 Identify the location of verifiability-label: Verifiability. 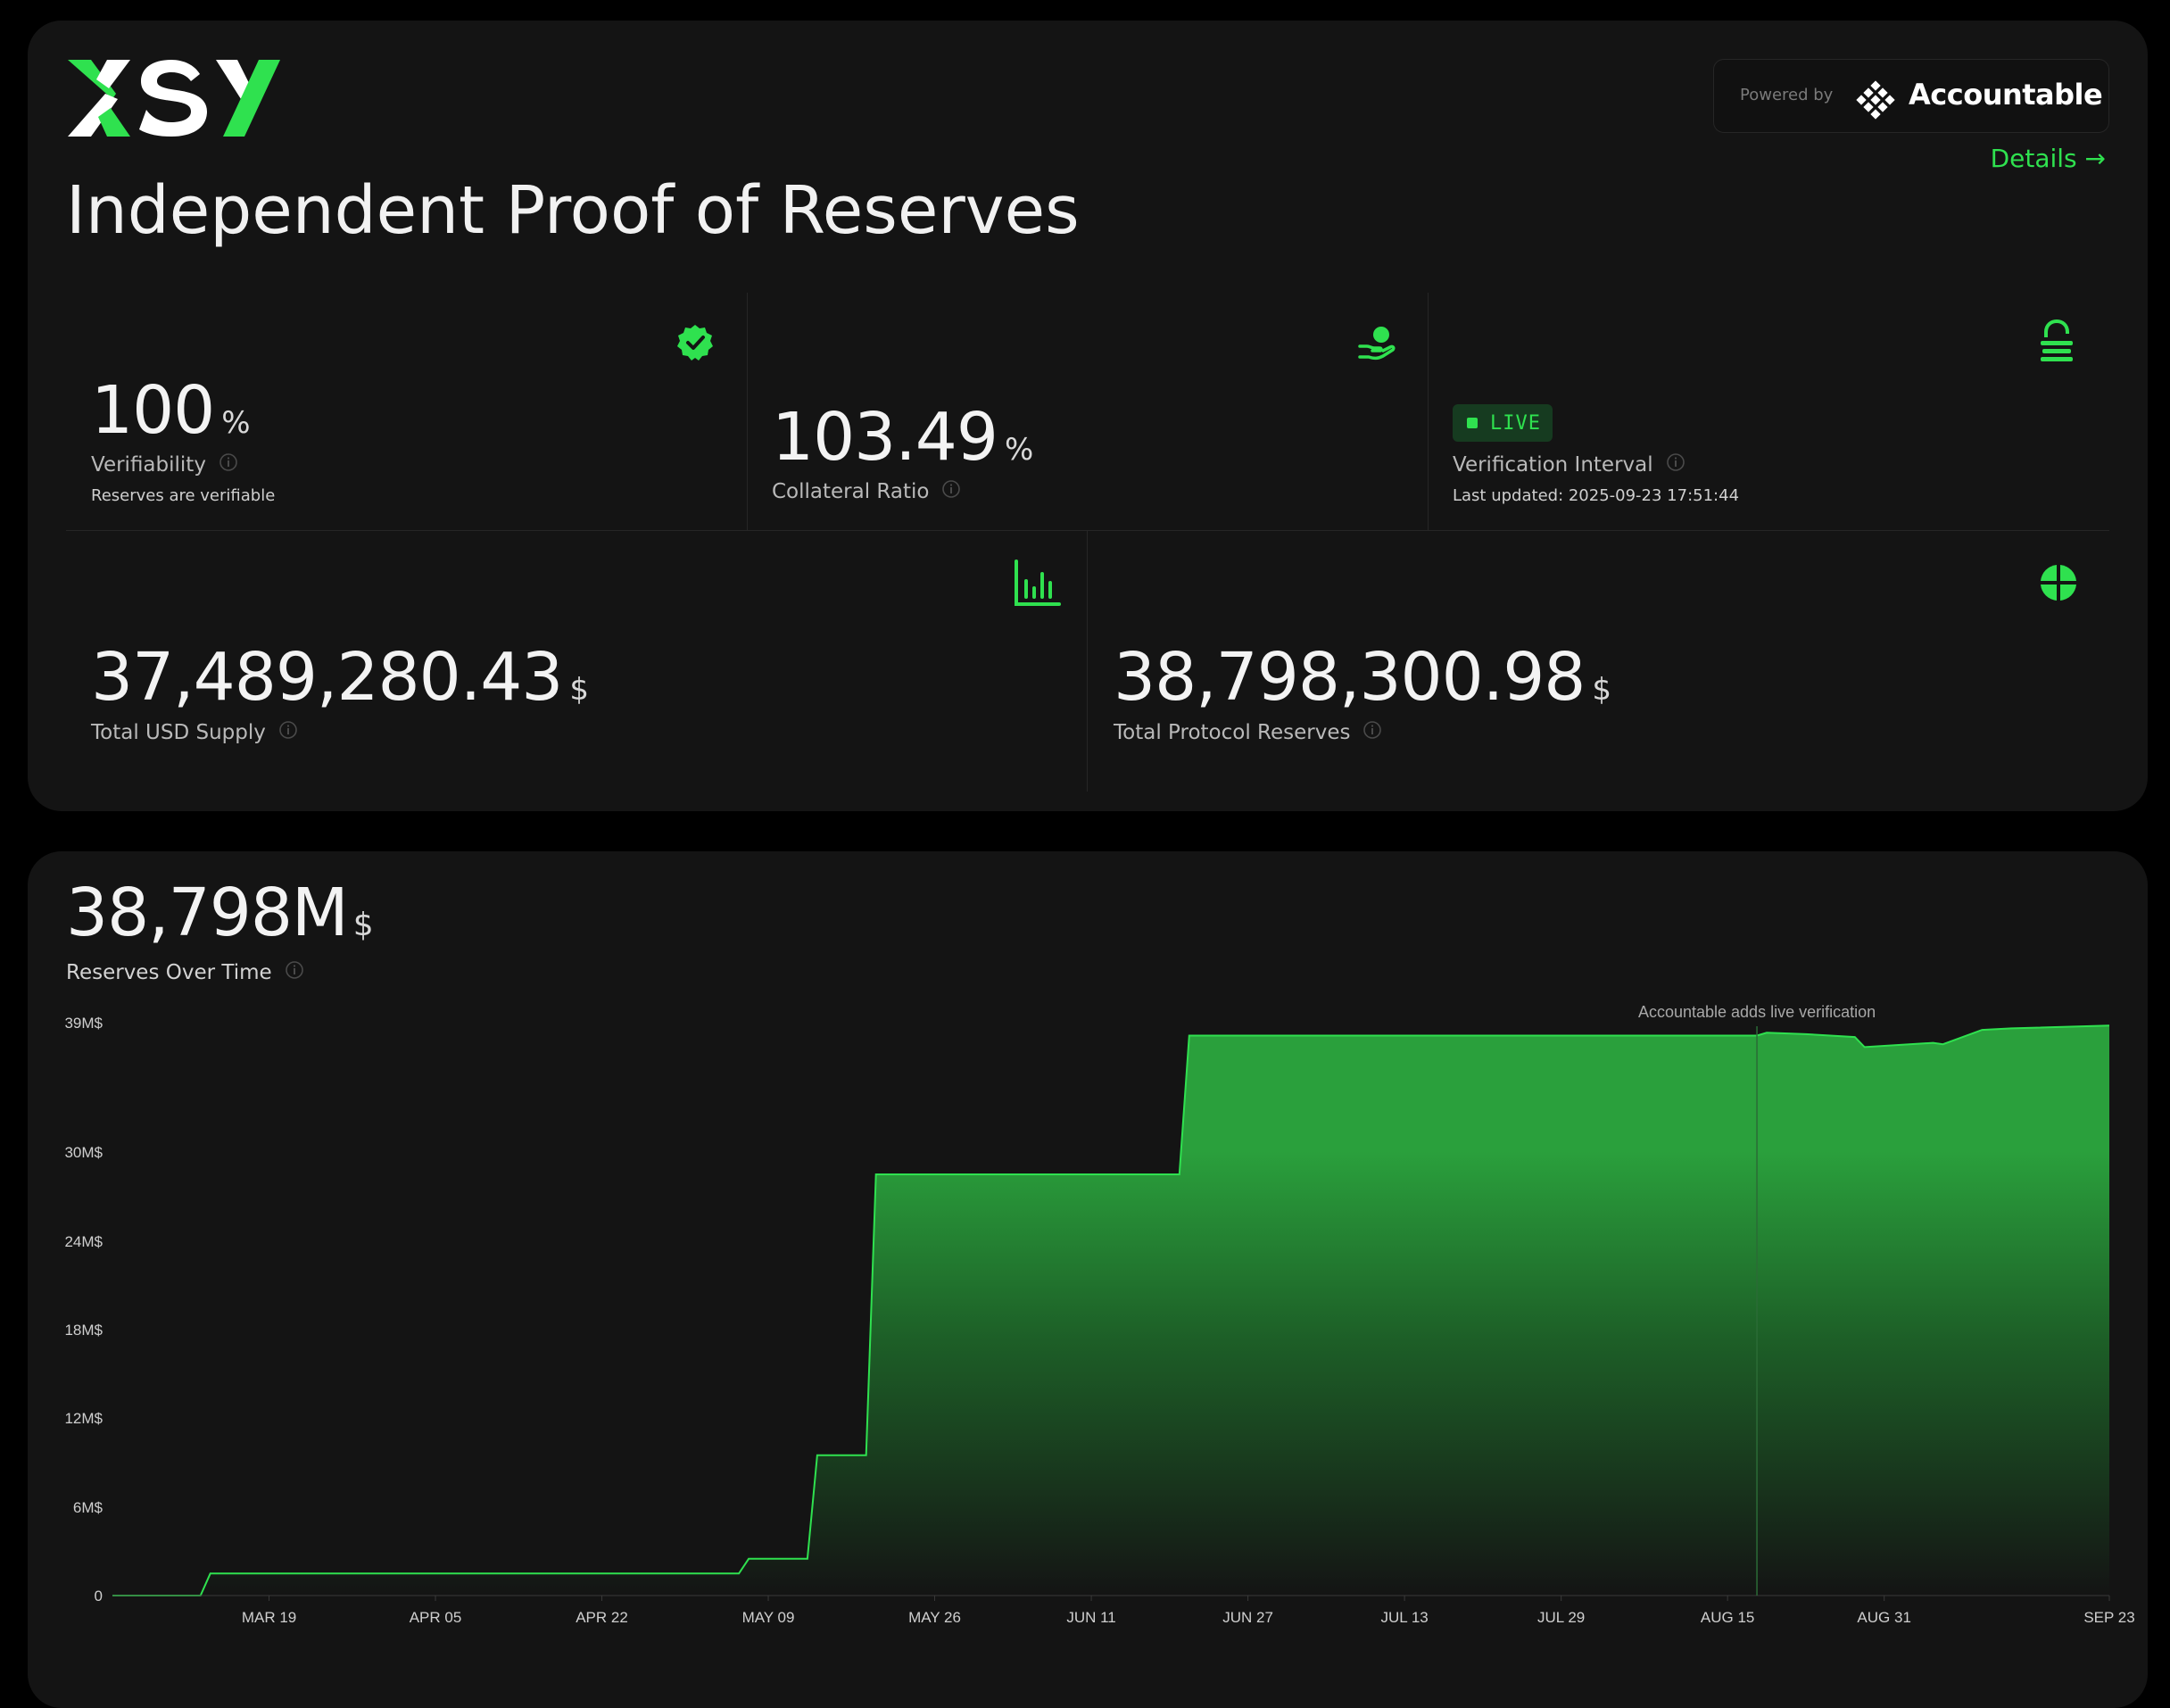
(164, 465).